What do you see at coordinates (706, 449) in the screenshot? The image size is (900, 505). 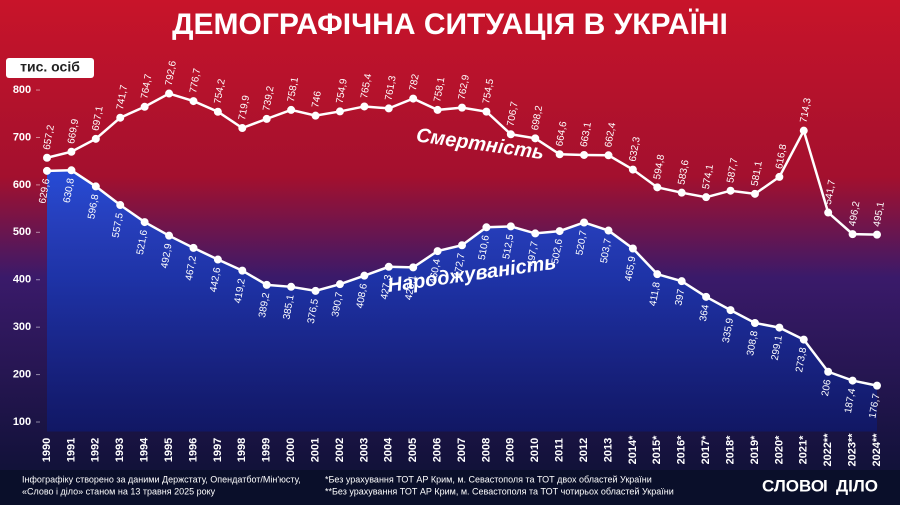 I see `x-tick-label: 2017*` at bounding box center [706, 449].